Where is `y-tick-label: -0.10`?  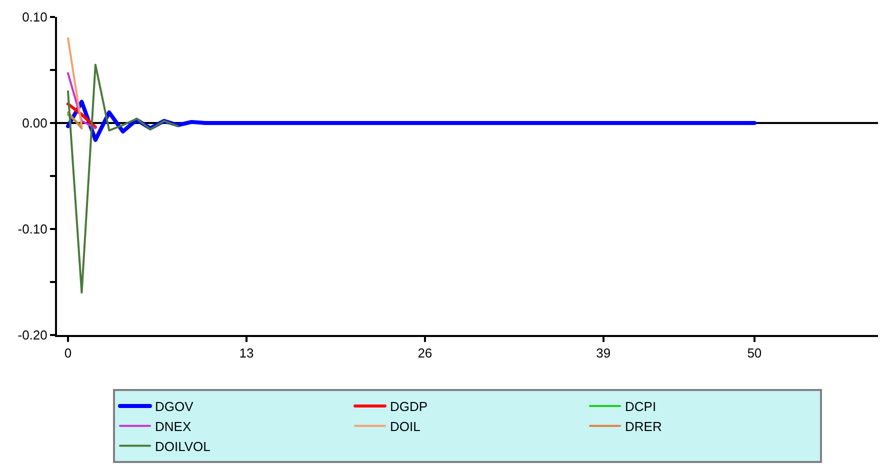 y-tick-label: -0.10 is located at coordinates (33, 229).